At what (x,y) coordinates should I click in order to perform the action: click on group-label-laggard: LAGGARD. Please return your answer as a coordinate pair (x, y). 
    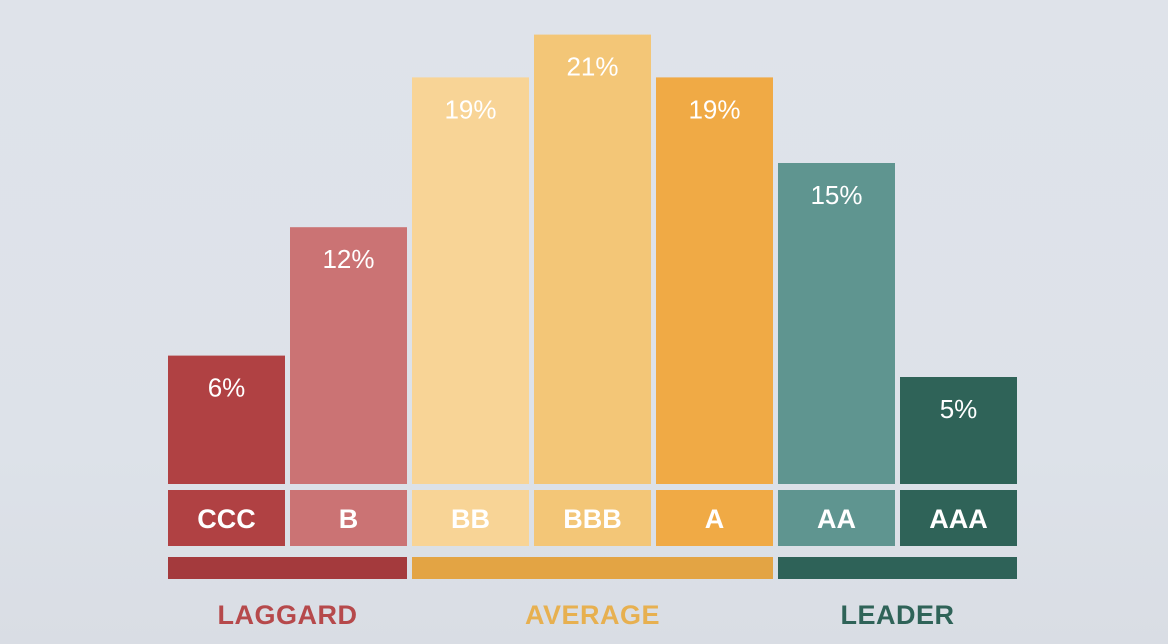
    Looking at the image, I should click on (288, 615).